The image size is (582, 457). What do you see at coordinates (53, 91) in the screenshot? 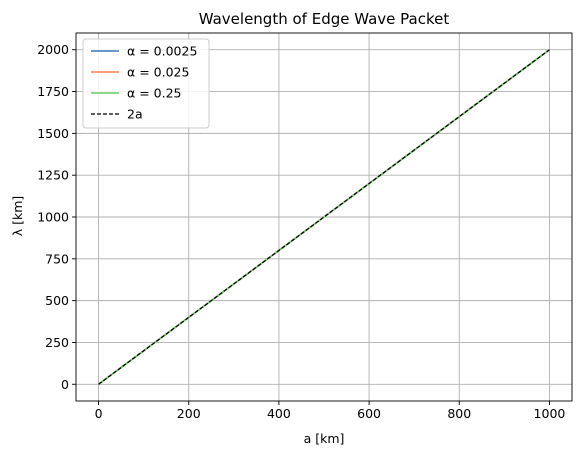
I see `y-tick-label: 1750` at bounding box center [53, 91].